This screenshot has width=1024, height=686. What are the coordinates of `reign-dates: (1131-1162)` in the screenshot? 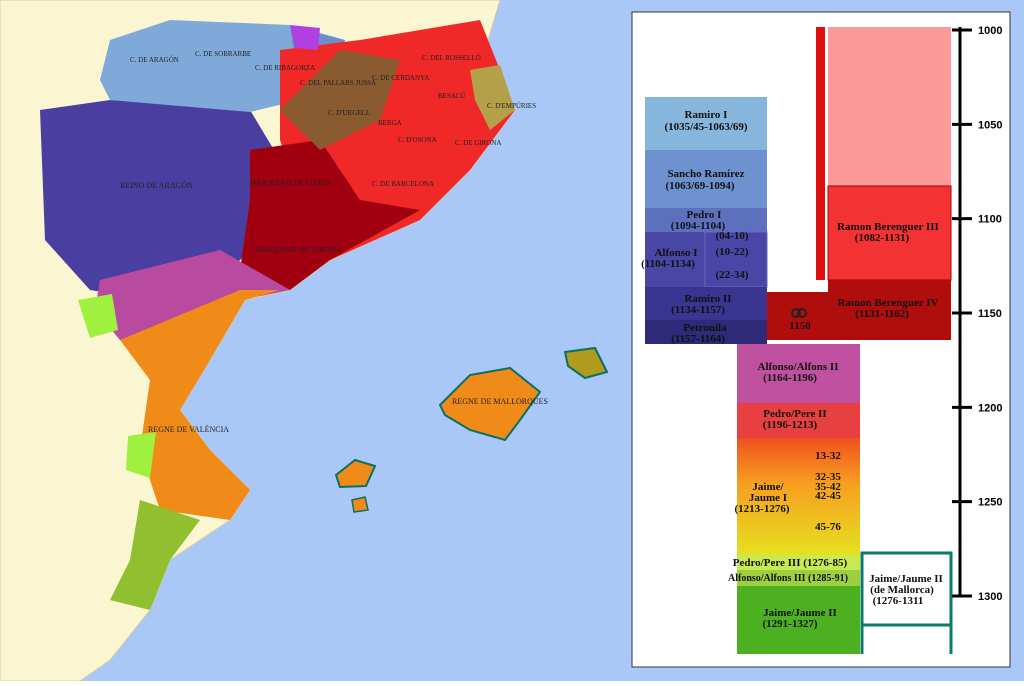 It's located at (882, 314).